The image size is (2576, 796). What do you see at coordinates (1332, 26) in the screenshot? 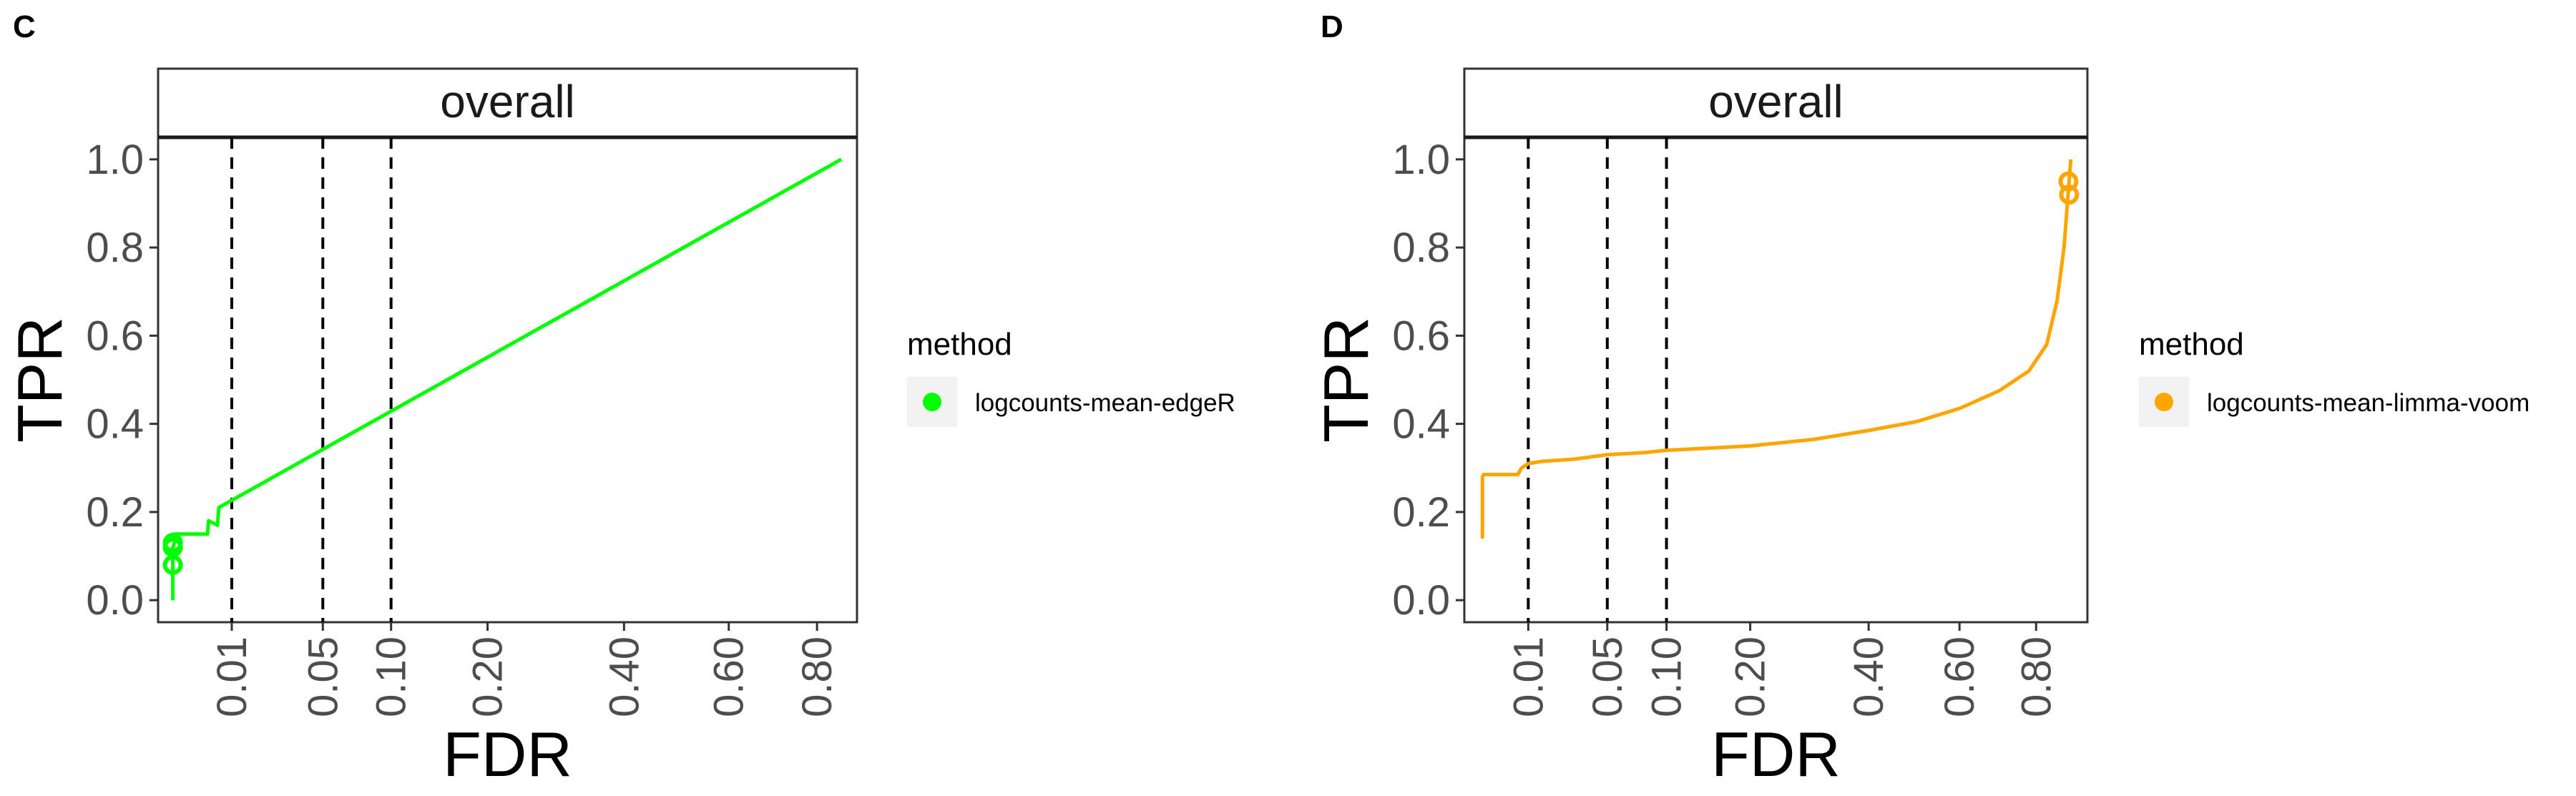
I see `panel-letter: D` at bounding box center [1332, 26].